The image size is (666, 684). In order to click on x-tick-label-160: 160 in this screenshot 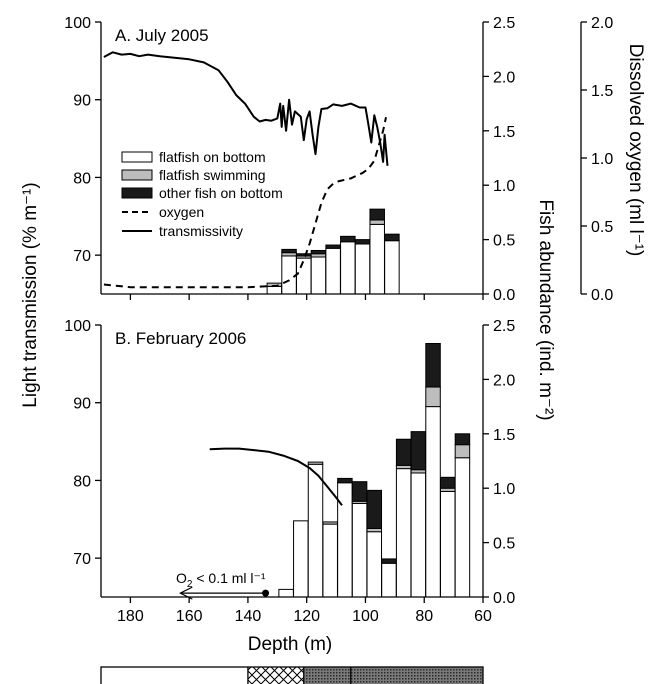, I will do `click(189, 616)`.